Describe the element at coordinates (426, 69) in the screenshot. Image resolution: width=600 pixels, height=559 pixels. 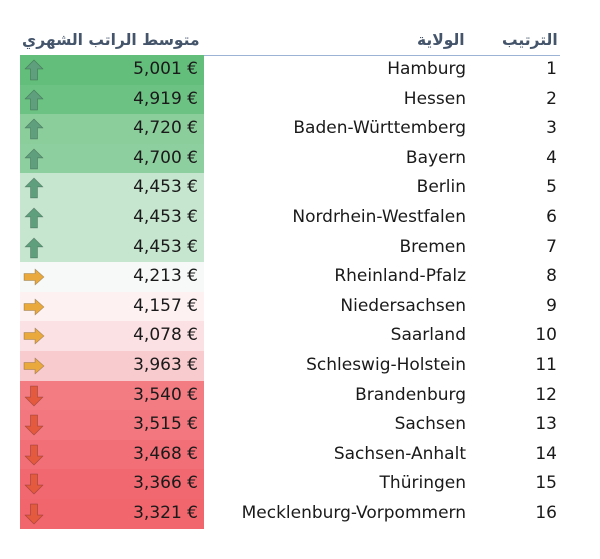
I see `state-name: Hamburg` at that location.